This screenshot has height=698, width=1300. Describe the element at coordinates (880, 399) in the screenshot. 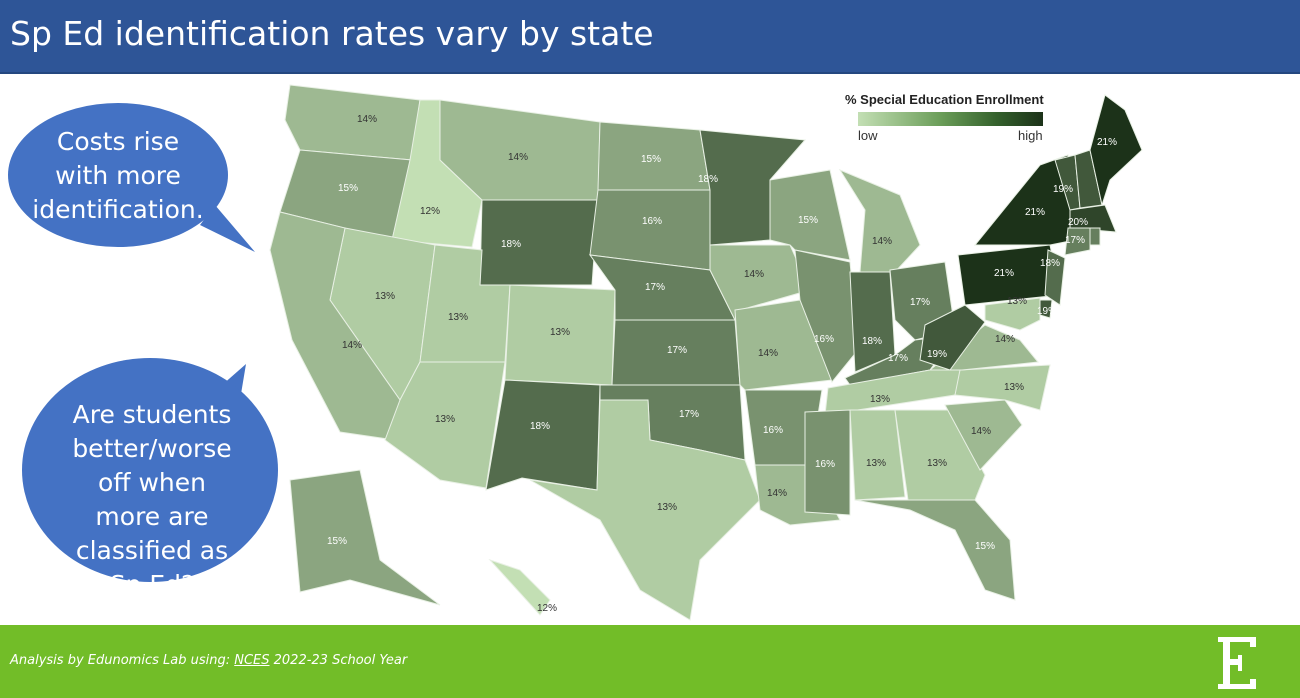

I see `state-label-tn: 13%` at that location.